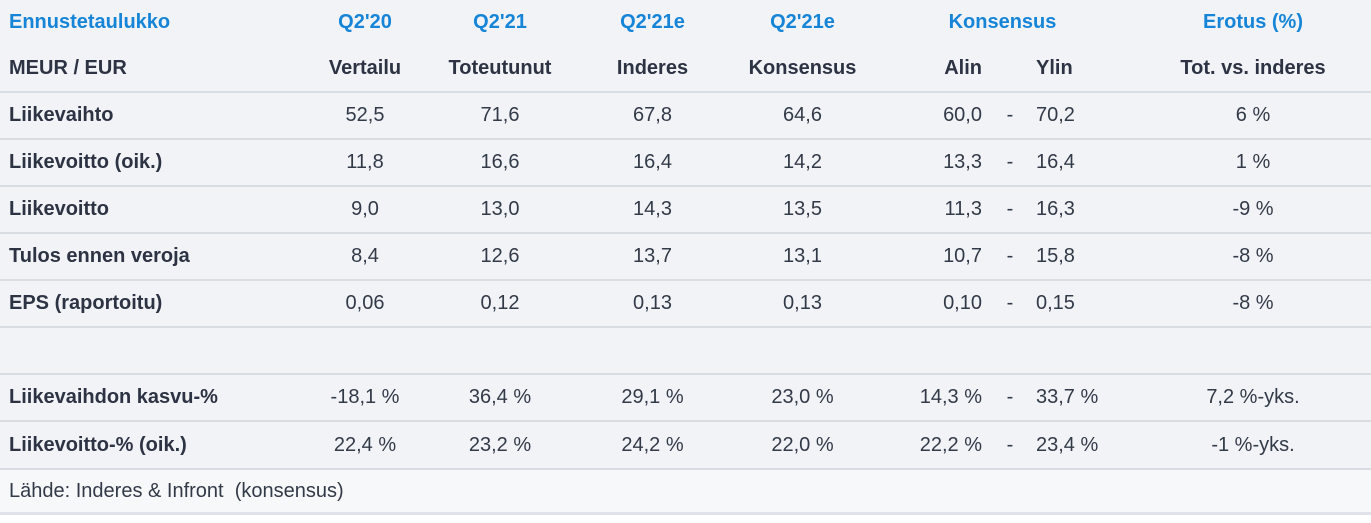 This screenshot has height=523, width=1371. What do you see at coordinates (962, 303) in the screenshot?
I see `cell-low: 0,10` at bounding box center [962, 303].